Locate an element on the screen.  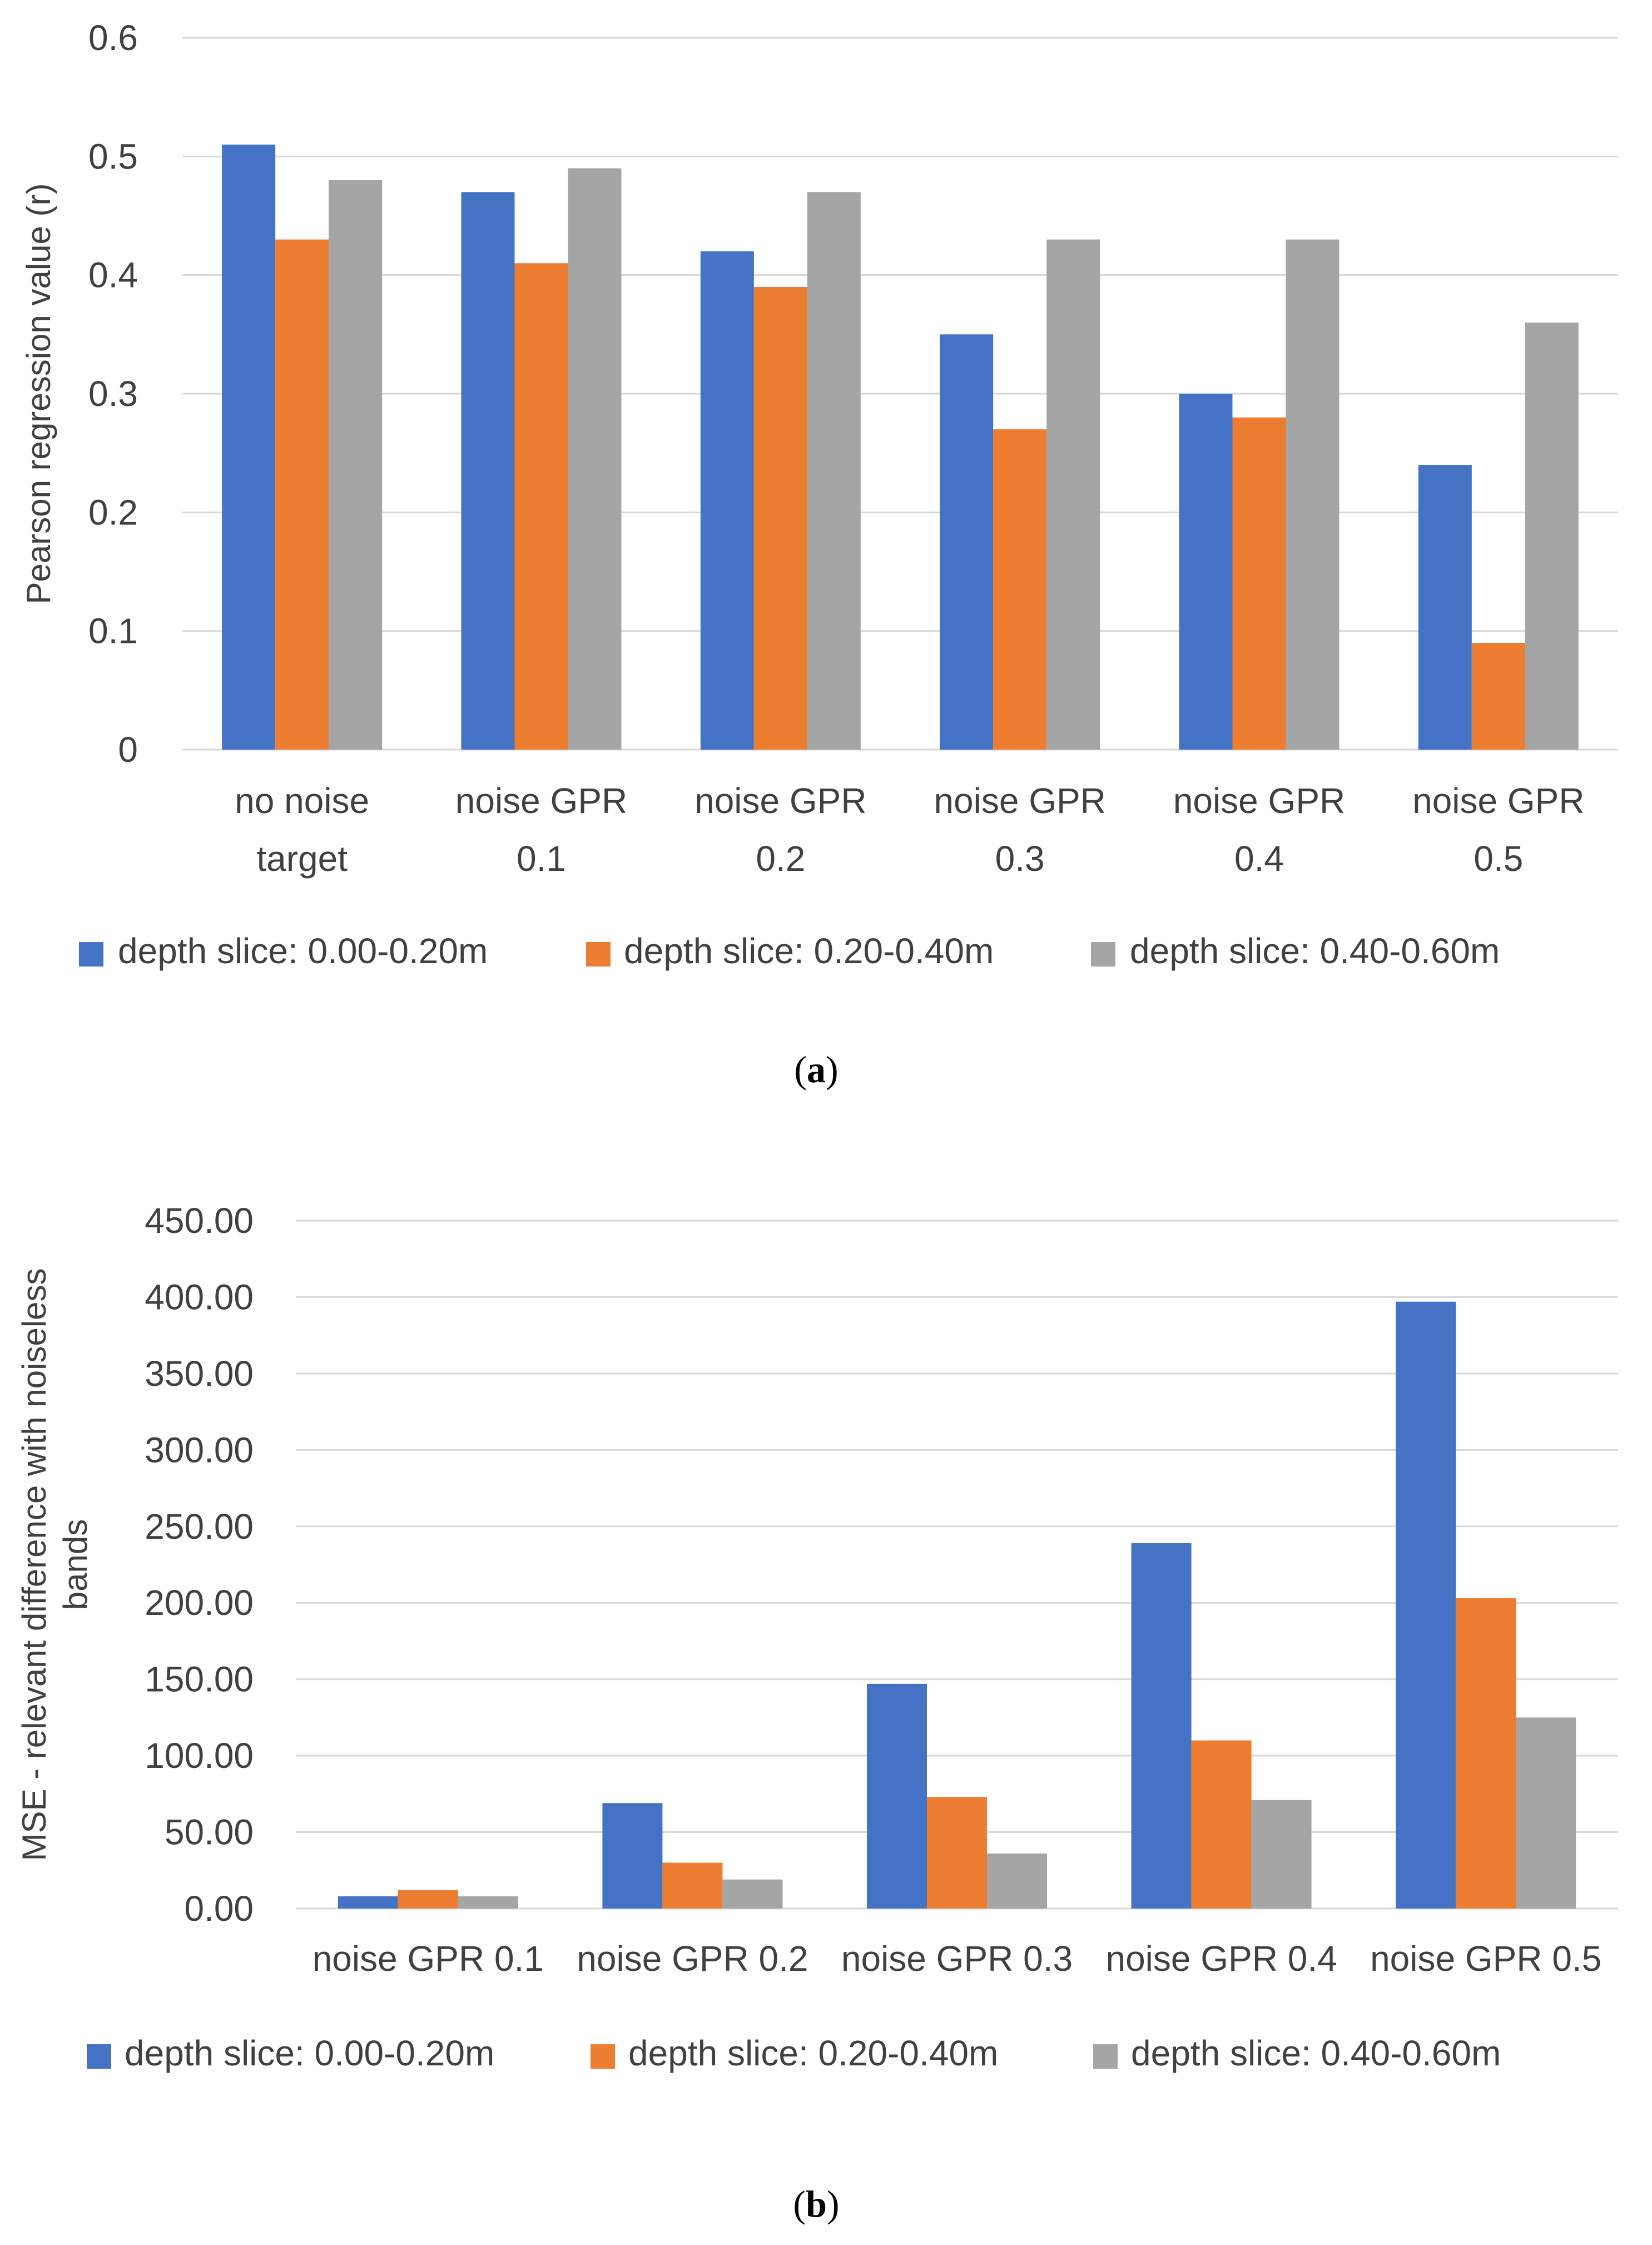
y-tick-label: 400.00 is located at coordinates (199, 1297).